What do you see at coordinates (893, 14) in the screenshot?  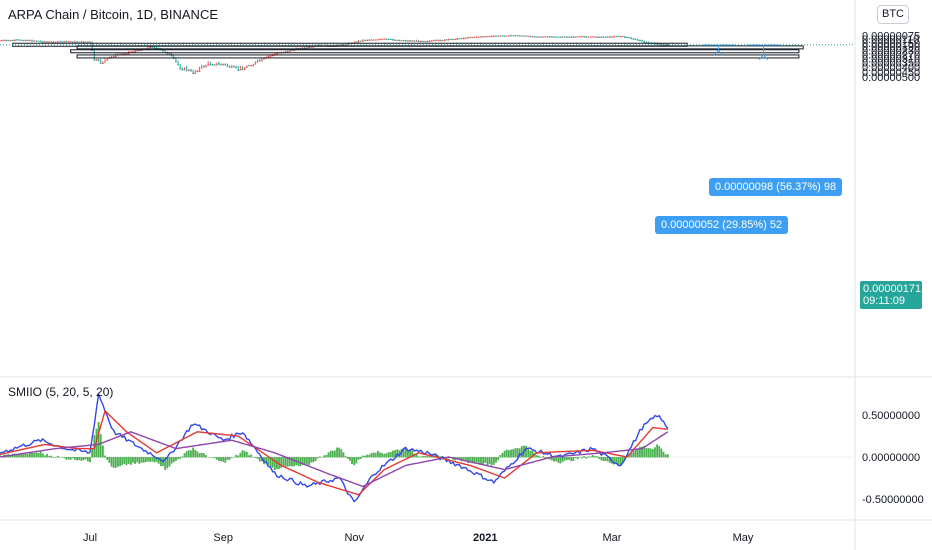 I see `currency-button: BTC` at bounding box center [893, 14].